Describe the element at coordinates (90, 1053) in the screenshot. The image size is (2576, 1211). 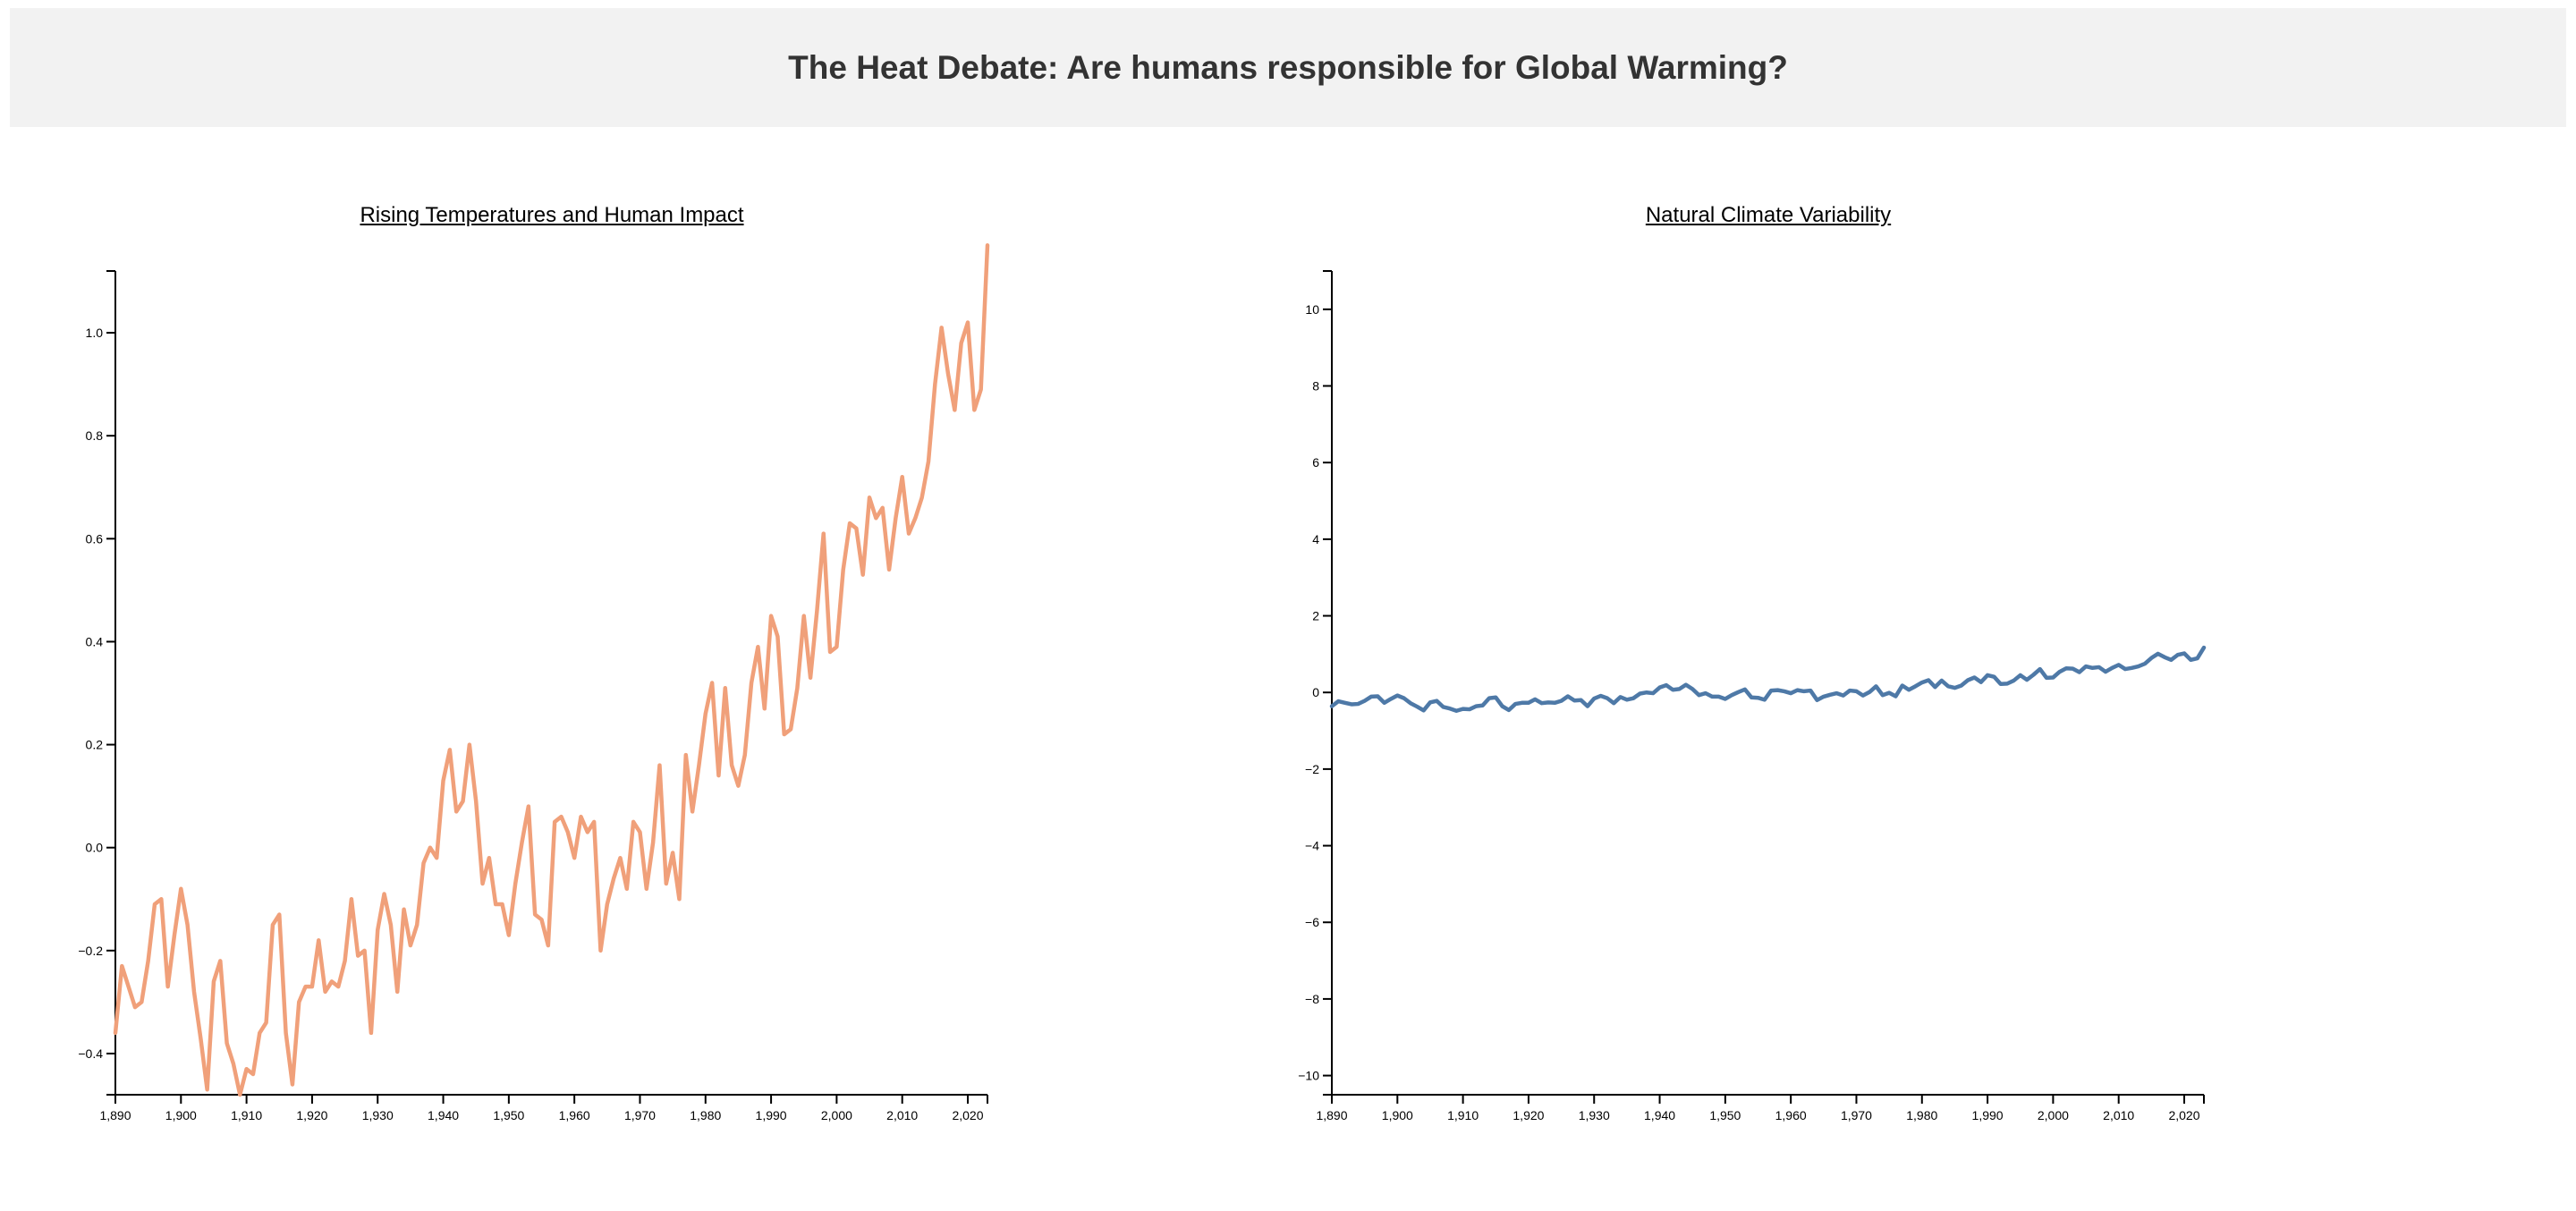
I see `left-chart-y-tick-label: −0.4` at that location.